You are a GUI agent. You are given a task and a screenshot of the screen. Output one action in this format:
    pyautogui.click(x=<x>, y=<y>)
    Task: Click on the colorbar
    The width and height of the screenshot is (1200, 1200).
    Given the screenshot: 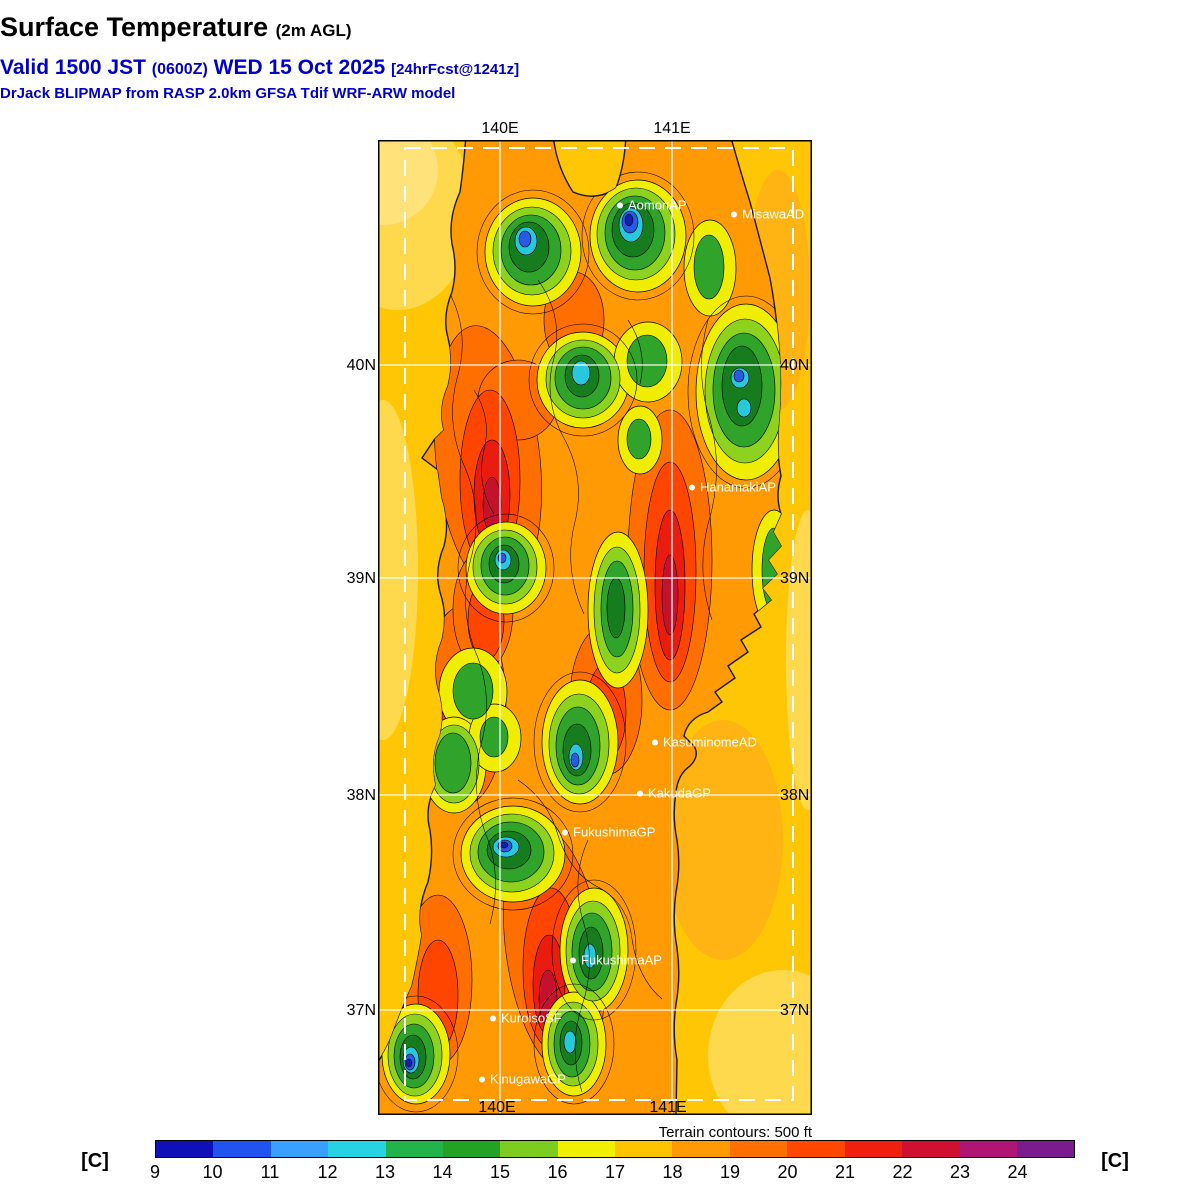 What is the action you would take?
    pyautogui.click(x=615, y=1149)
    